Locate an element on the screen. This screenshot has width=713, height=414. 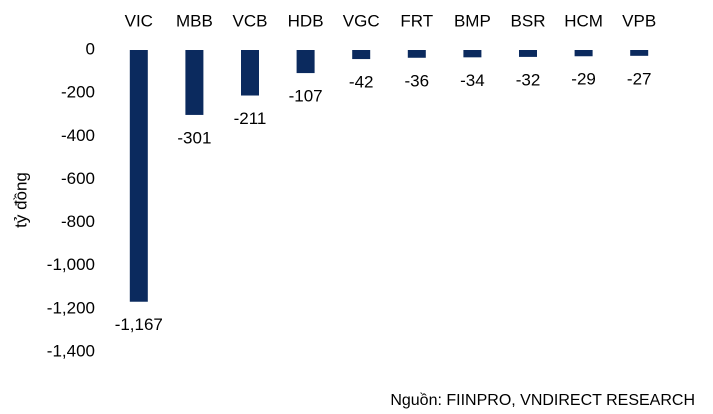
data-label: -42 is located at coordinates (361, 82).